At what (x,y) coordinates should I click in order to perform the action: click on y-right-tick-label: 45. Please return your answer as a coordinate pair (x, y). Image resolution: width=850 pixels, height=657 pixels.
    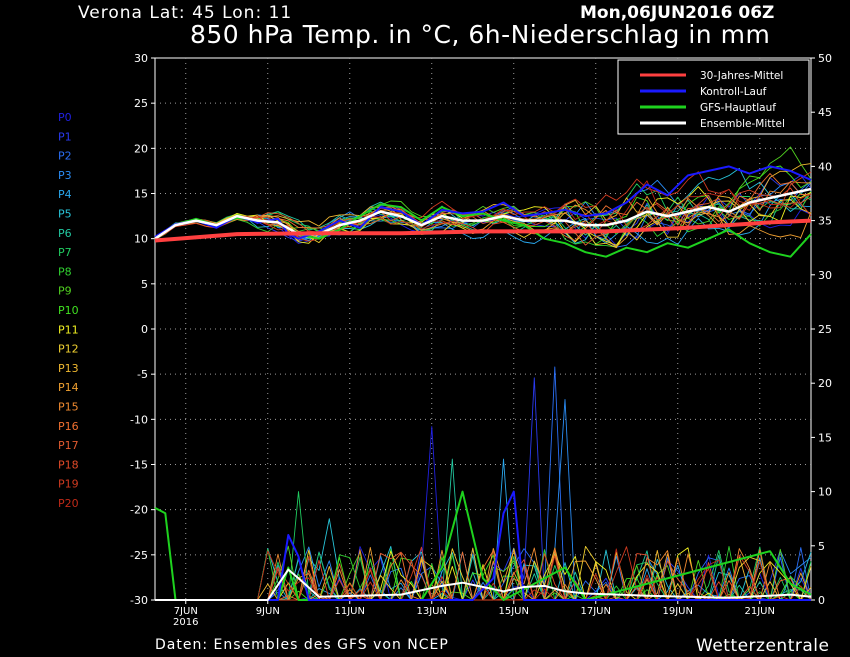
    Looking at the image, I should click on (825, 112).